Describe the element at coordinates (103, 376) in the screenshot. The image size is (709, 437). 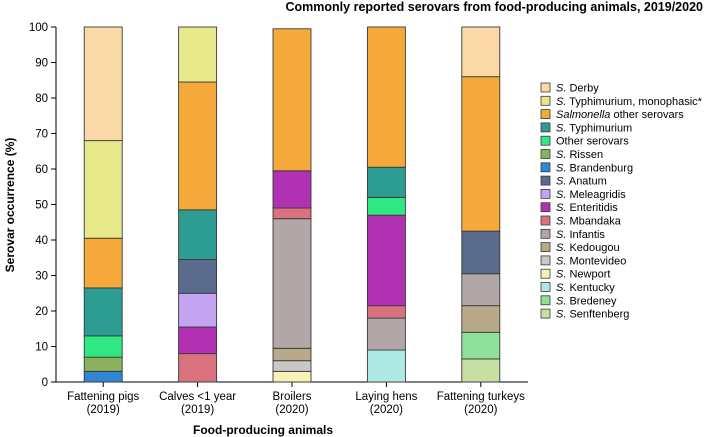
I see `bar-segment-brandenburg` at that location.